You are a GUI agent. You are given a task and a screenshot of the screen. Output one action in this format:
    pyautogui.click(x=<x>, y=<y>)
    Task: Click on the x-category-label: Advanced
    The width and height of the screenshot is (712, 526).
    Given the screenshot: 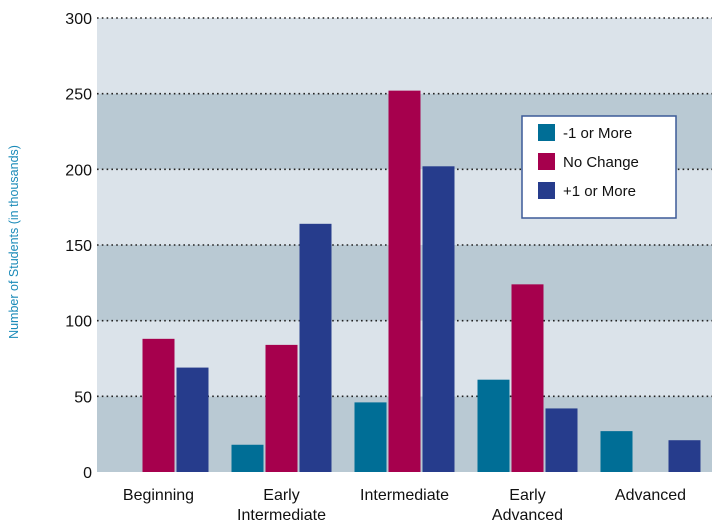 What is the action you would take?
    pyautogui.click(x=650, y=495)
    